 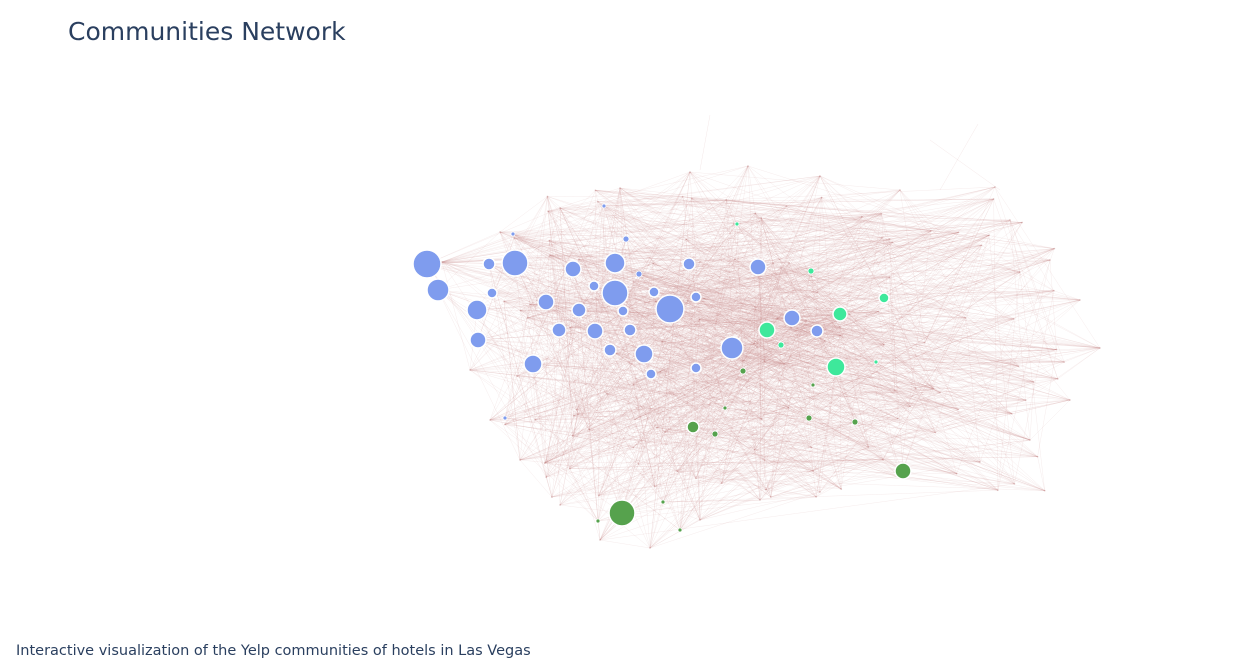 I want to click on page-title: Communities Network, so click(x=207, y=31).